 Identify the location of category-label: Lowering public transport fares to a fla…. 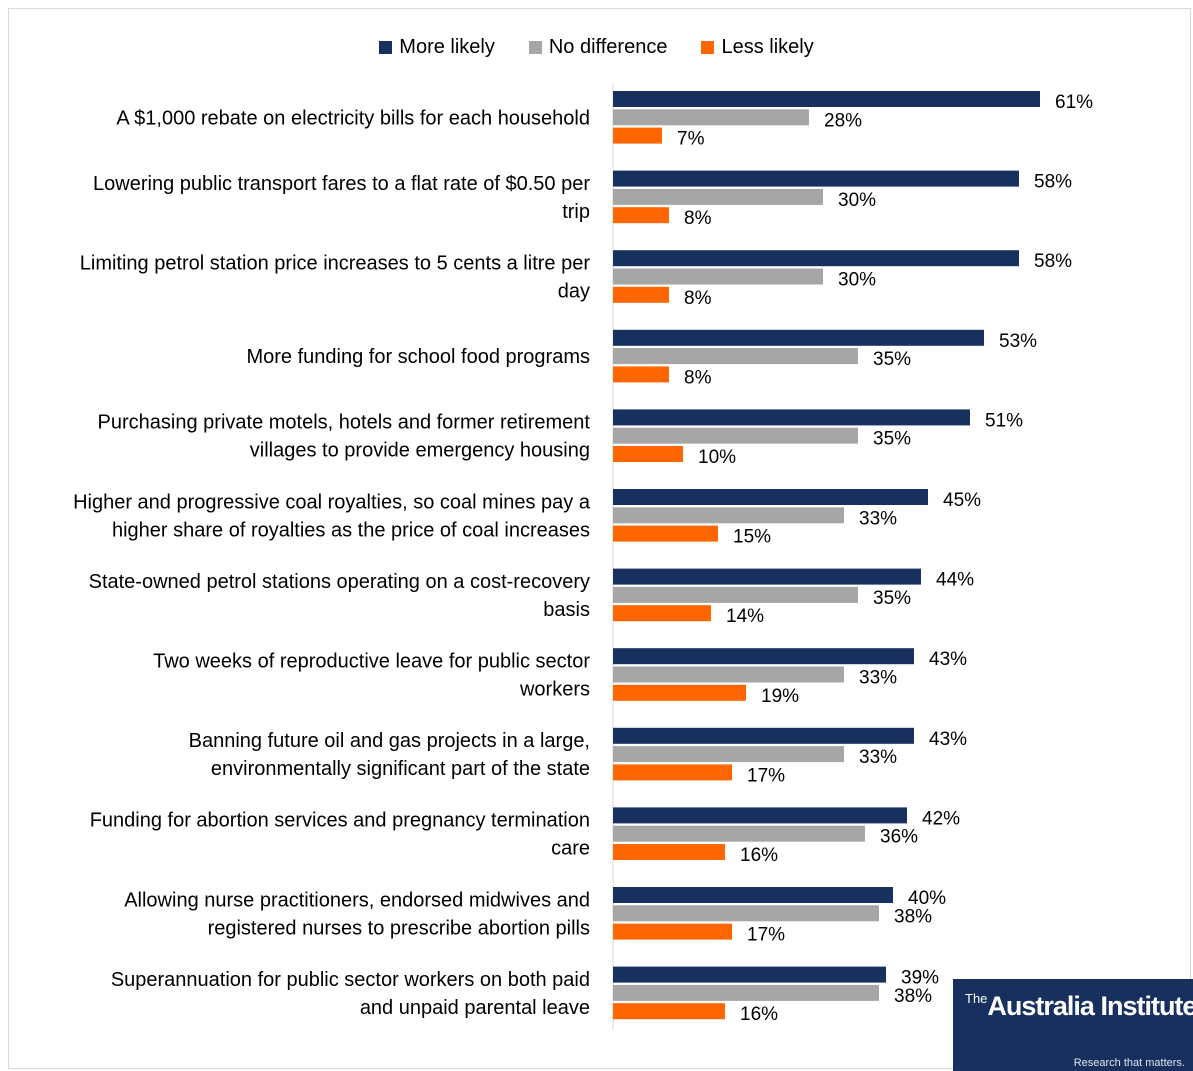
(341, 184).